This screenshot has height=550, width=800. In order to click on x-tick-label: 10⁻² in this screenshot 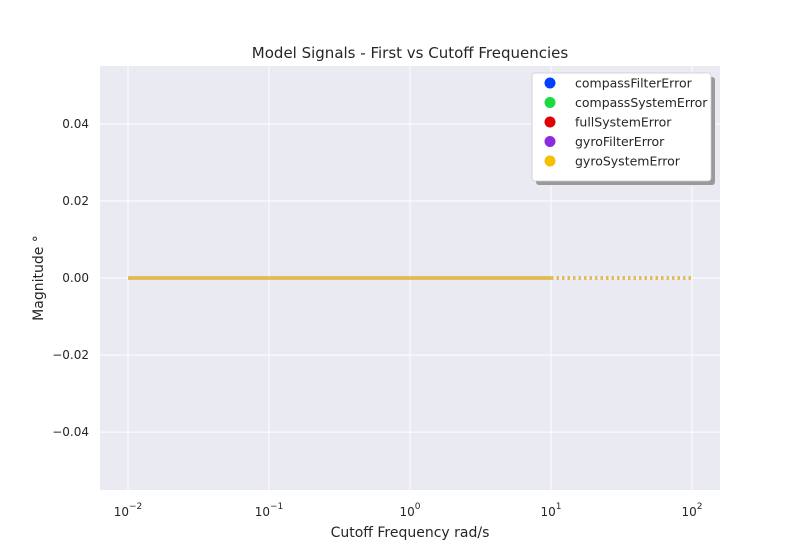, I will do `click(128, 510)`.